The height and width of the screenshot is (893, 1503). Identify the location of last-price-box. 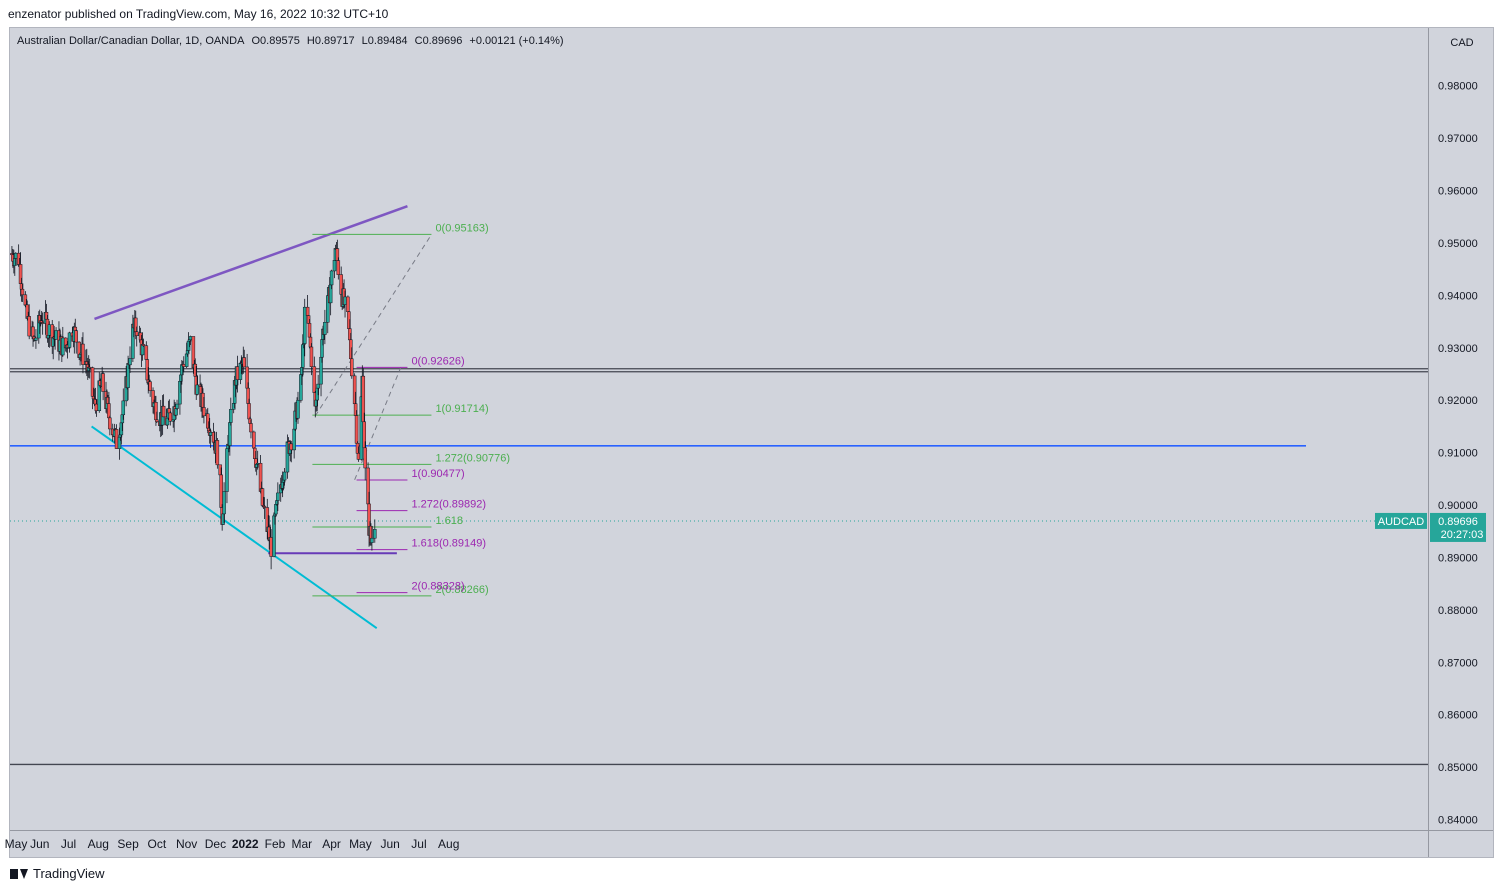
(1458, 527).